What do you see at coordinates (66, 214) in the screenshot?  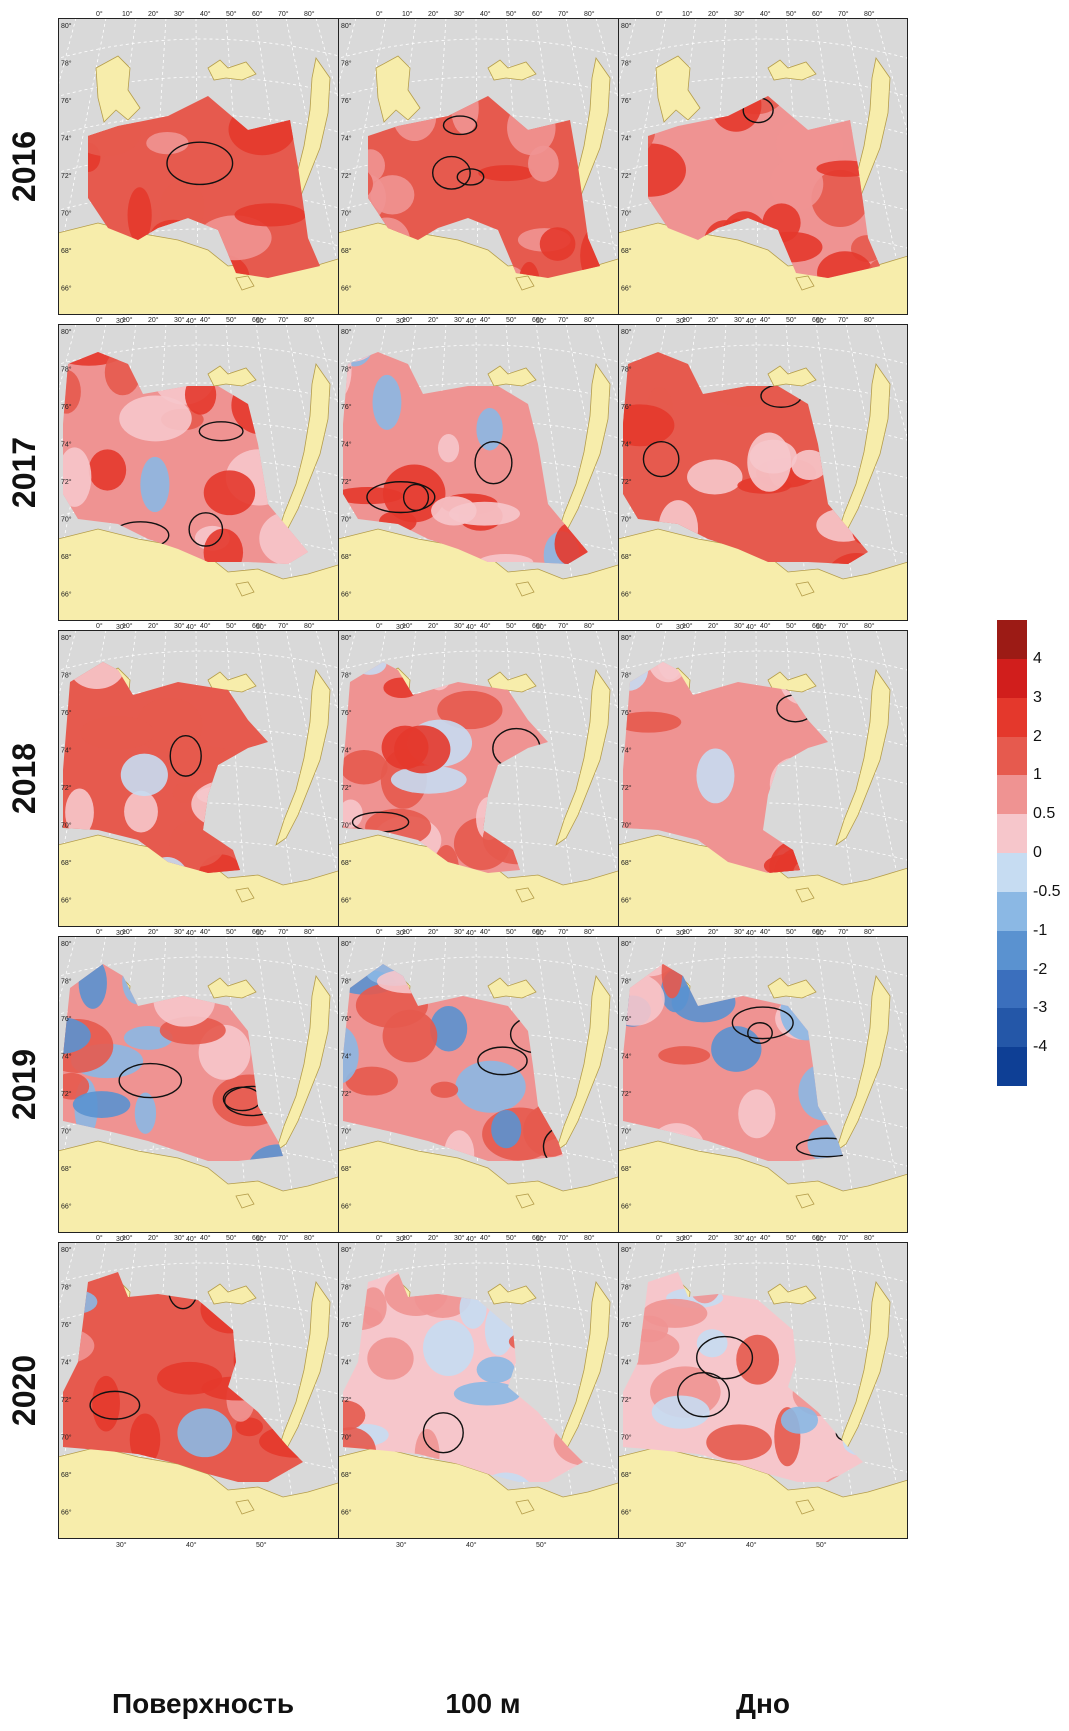 I see `latitude-label: 70°` at bounding box center [66, 214].